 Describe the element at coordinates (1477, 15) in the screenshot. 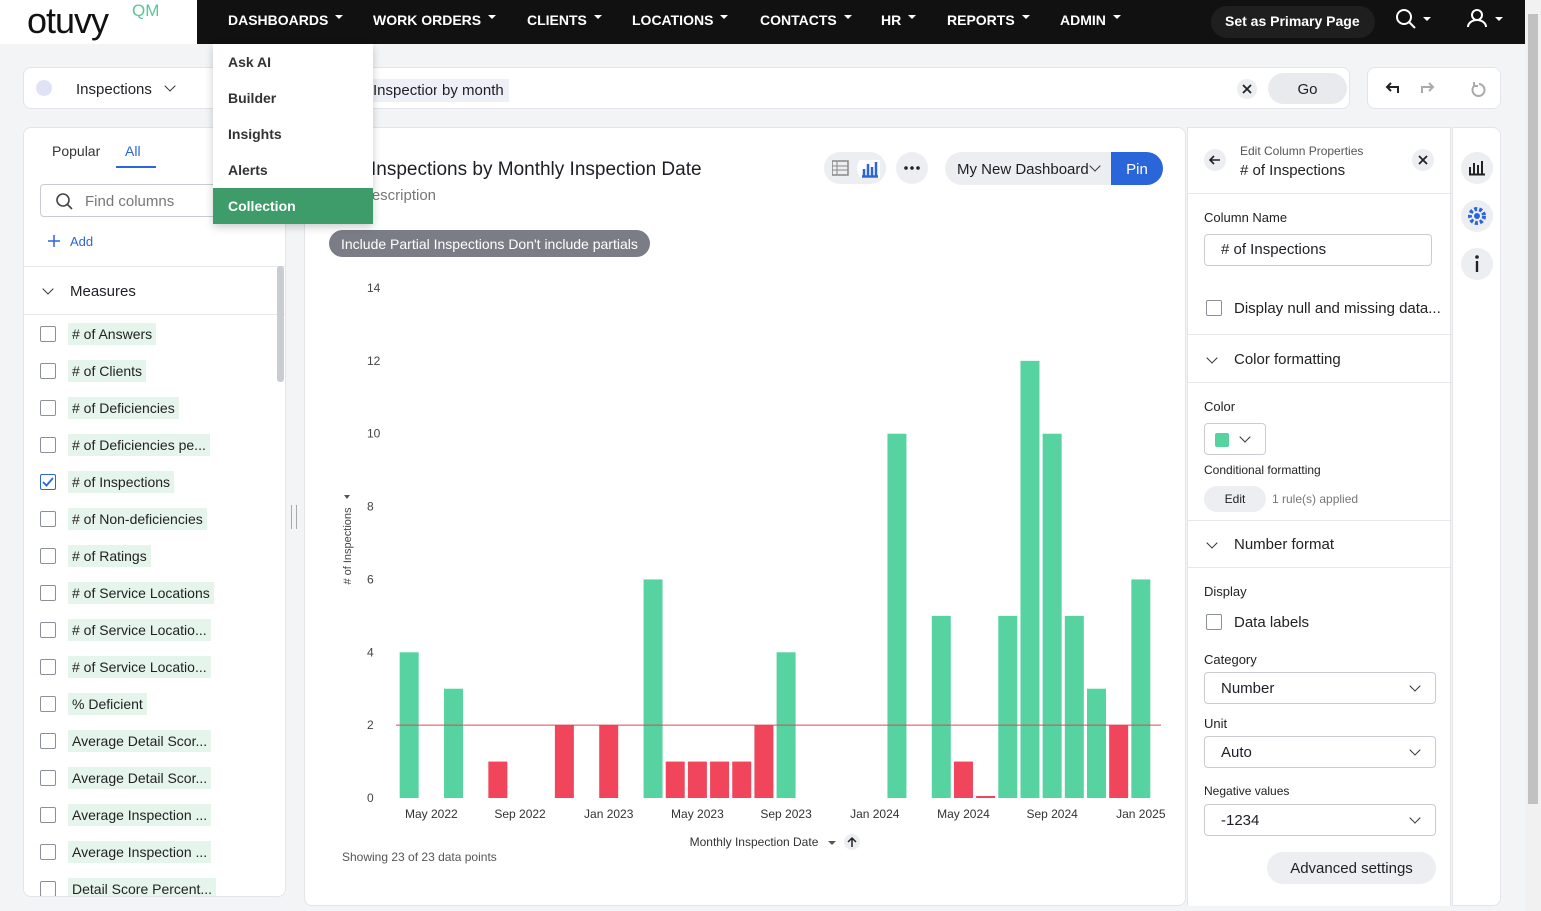

I see `user-icon` at that location.